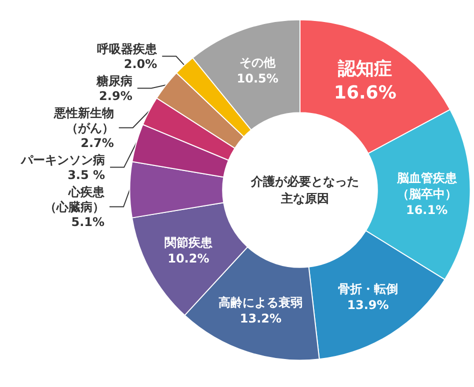 This screenshot has width=474, height=387. I want to click on slice-label: 骨折・転倒, so click(368, 289).